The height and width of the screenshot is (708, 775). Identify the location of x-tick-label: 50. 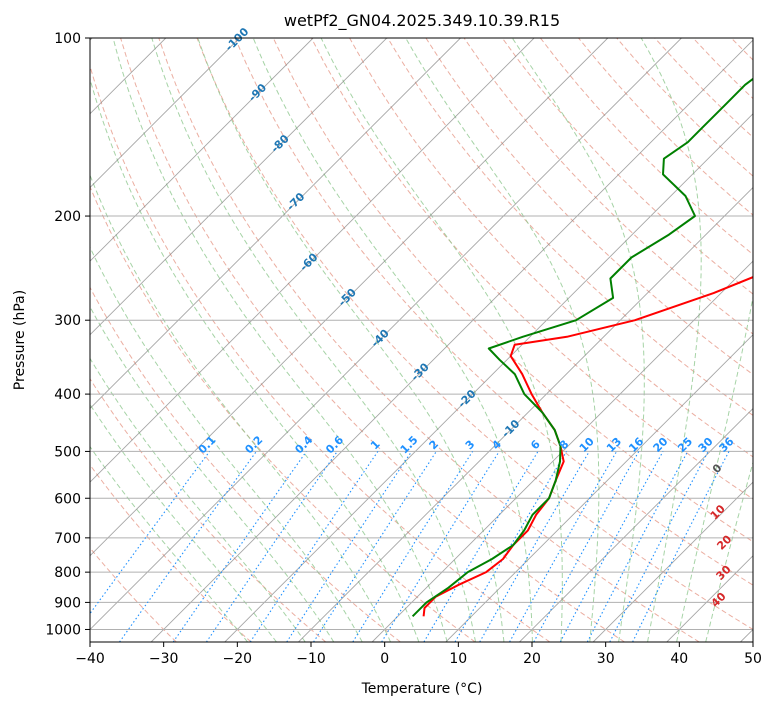
(753, 659).